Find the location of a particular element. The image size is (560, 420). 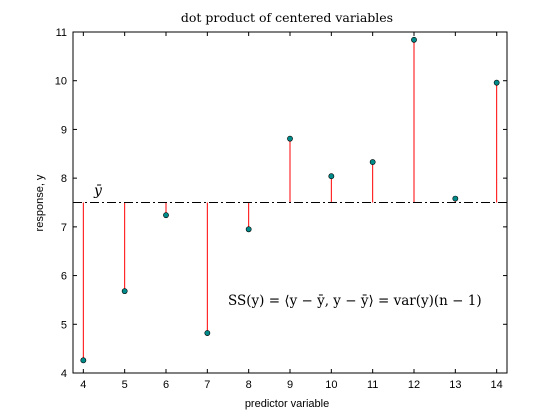

x-tick-label: 13 is located at coordinates (455, 385).